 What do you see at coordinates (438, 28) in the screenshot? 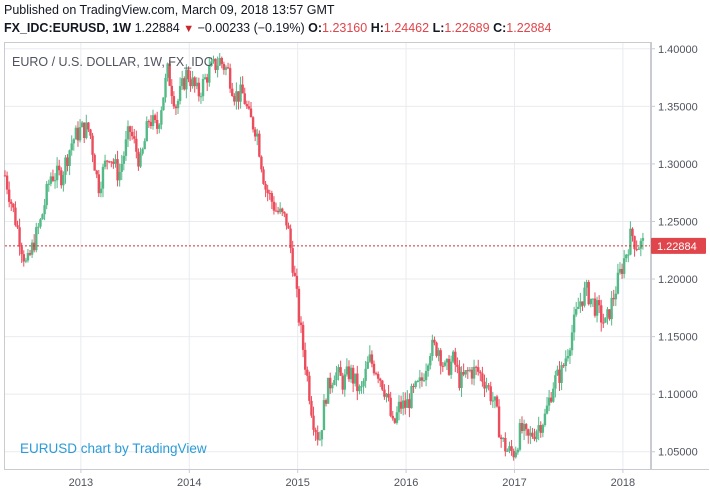
I see `low-label: L:` at bounding box center [438, 28].